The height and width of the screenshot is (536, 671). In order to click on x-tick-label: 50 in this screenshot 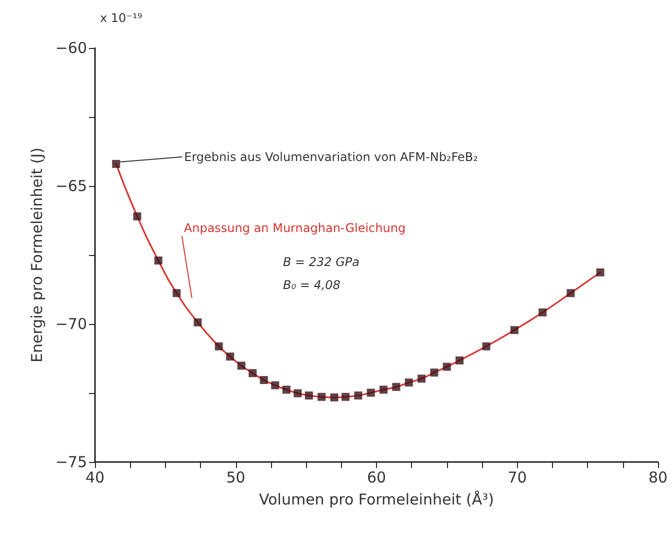, I will do `click(236, 477)`.